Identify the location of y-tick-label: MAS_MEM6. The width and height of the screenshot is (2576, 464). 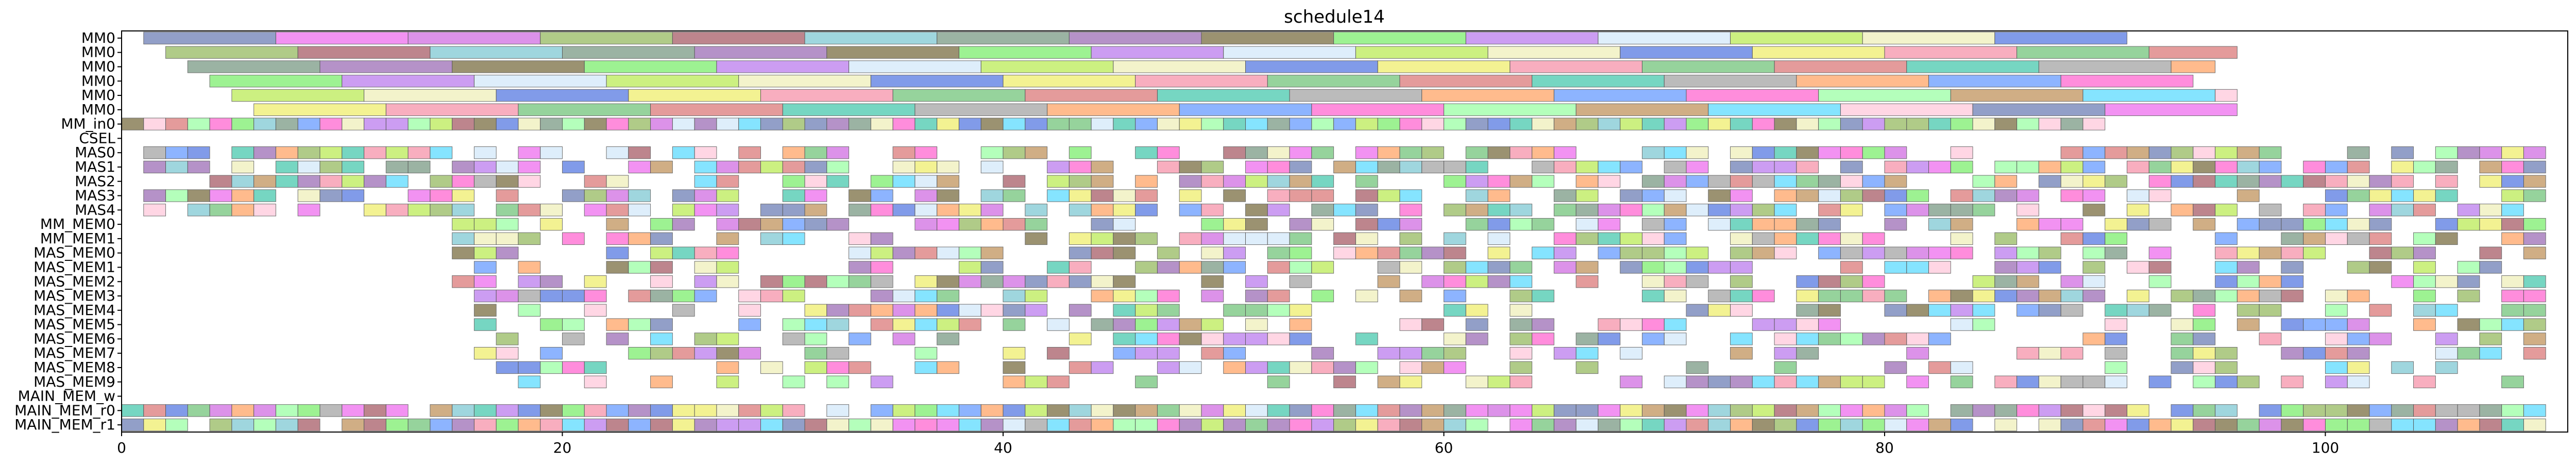
(74, 338).